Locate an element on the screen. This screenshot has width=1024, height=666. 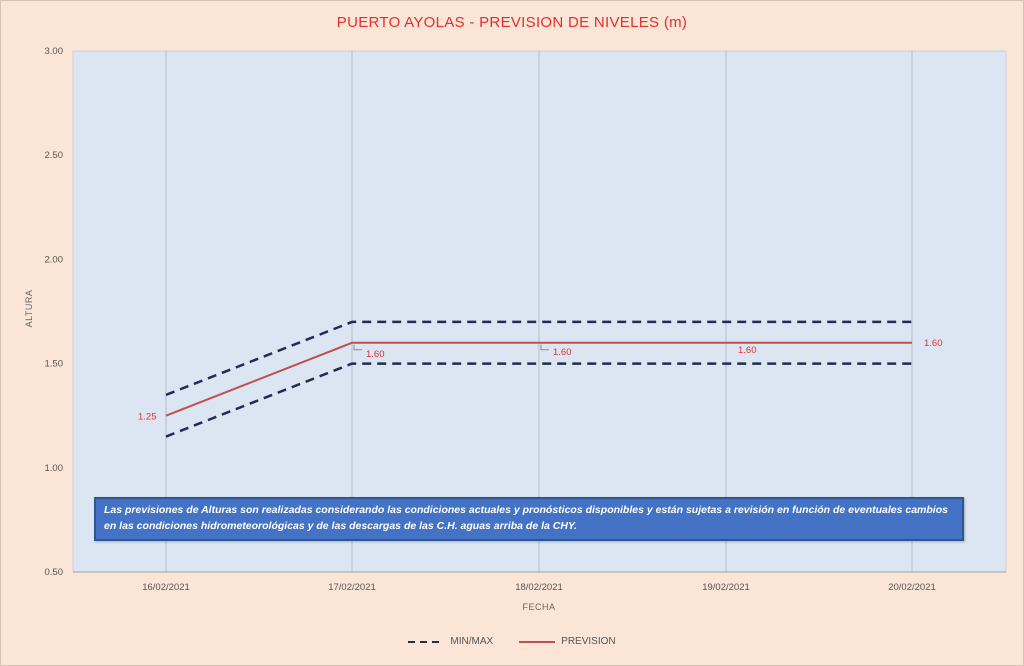
x-tick-label: 17/02/2021 is located at coordinates (352, 587).